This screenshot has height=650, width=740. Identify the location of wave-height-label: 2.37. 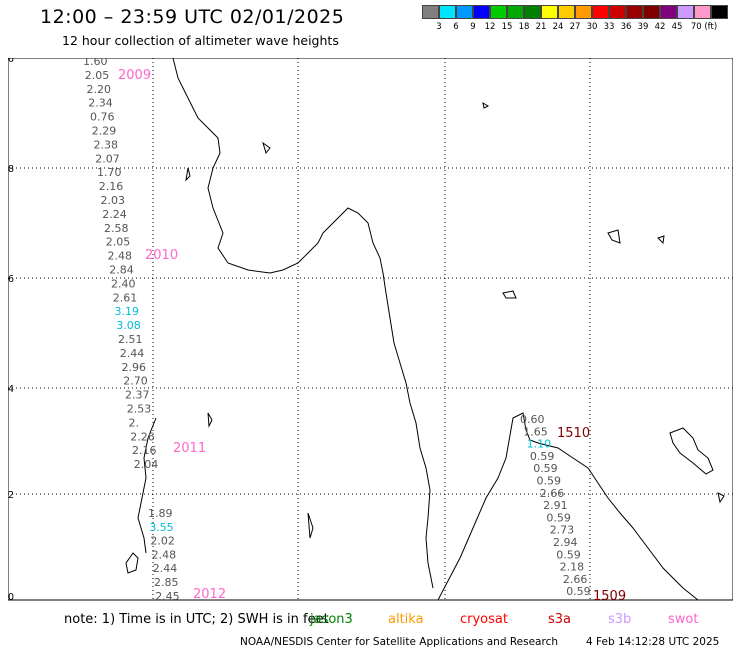
(137, 395).